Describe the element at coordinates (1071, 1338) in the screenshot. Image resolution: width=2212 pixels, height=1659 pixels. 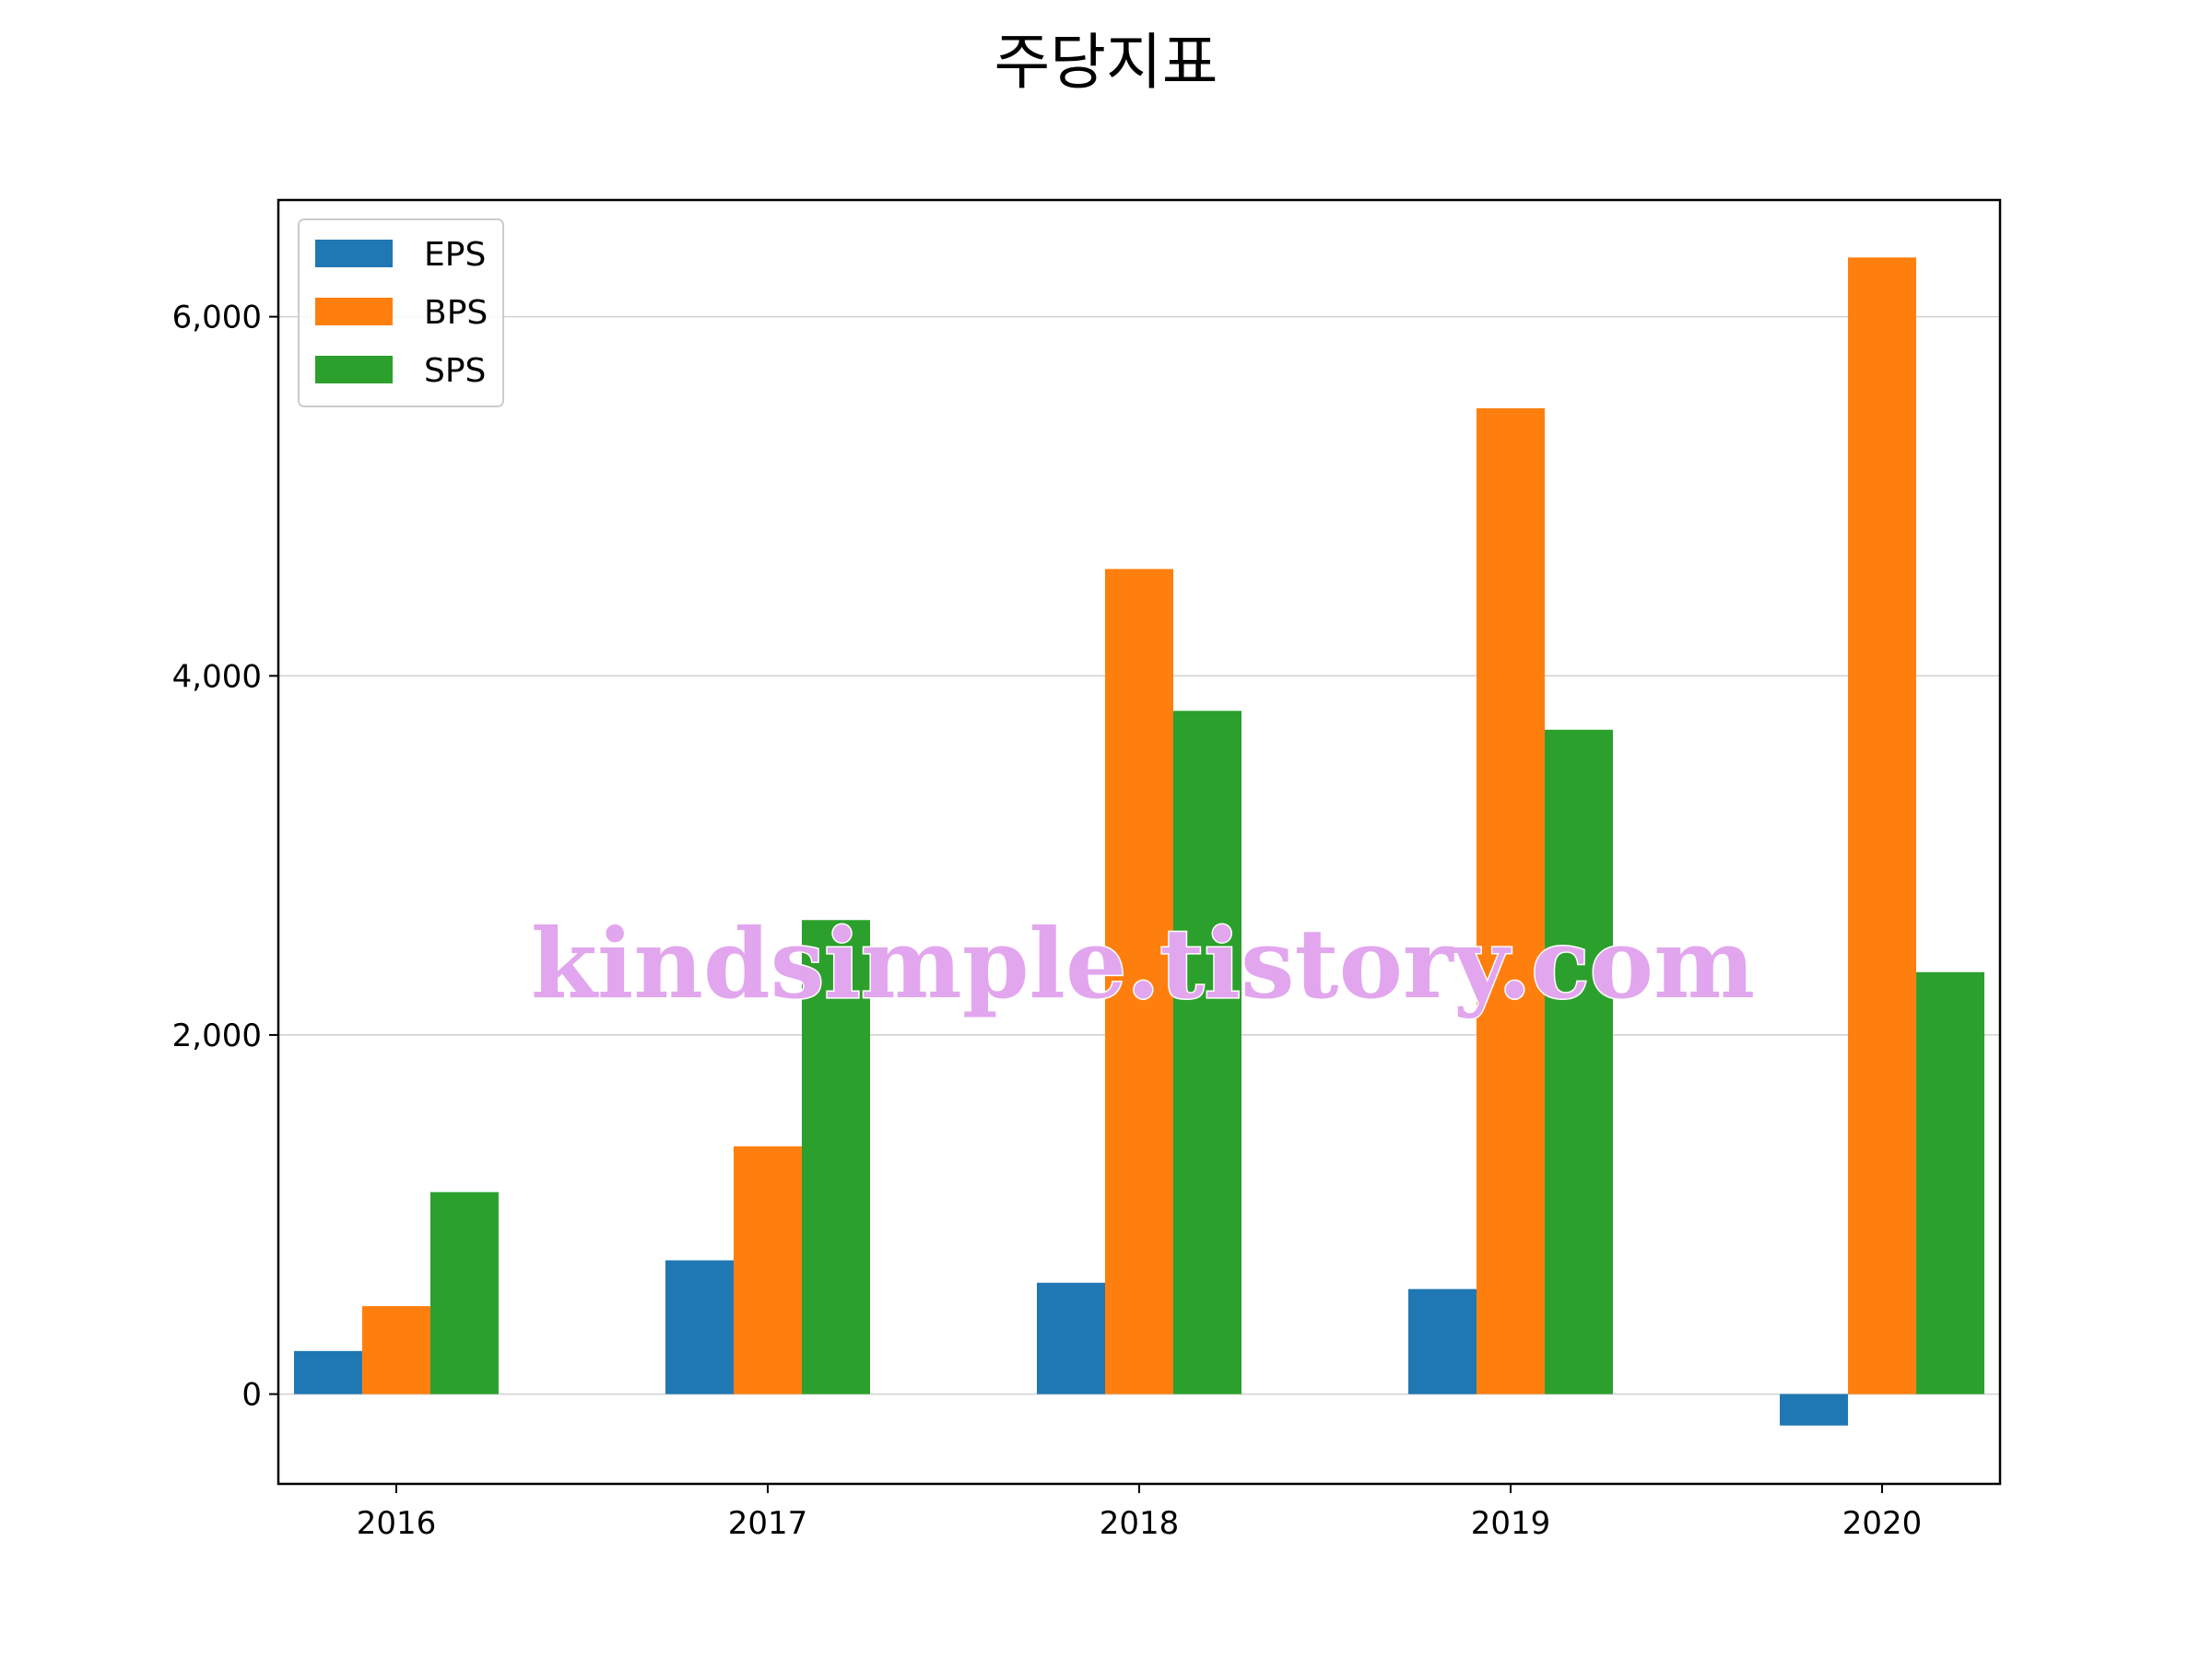
I see `bar-eps-2018` at that location.